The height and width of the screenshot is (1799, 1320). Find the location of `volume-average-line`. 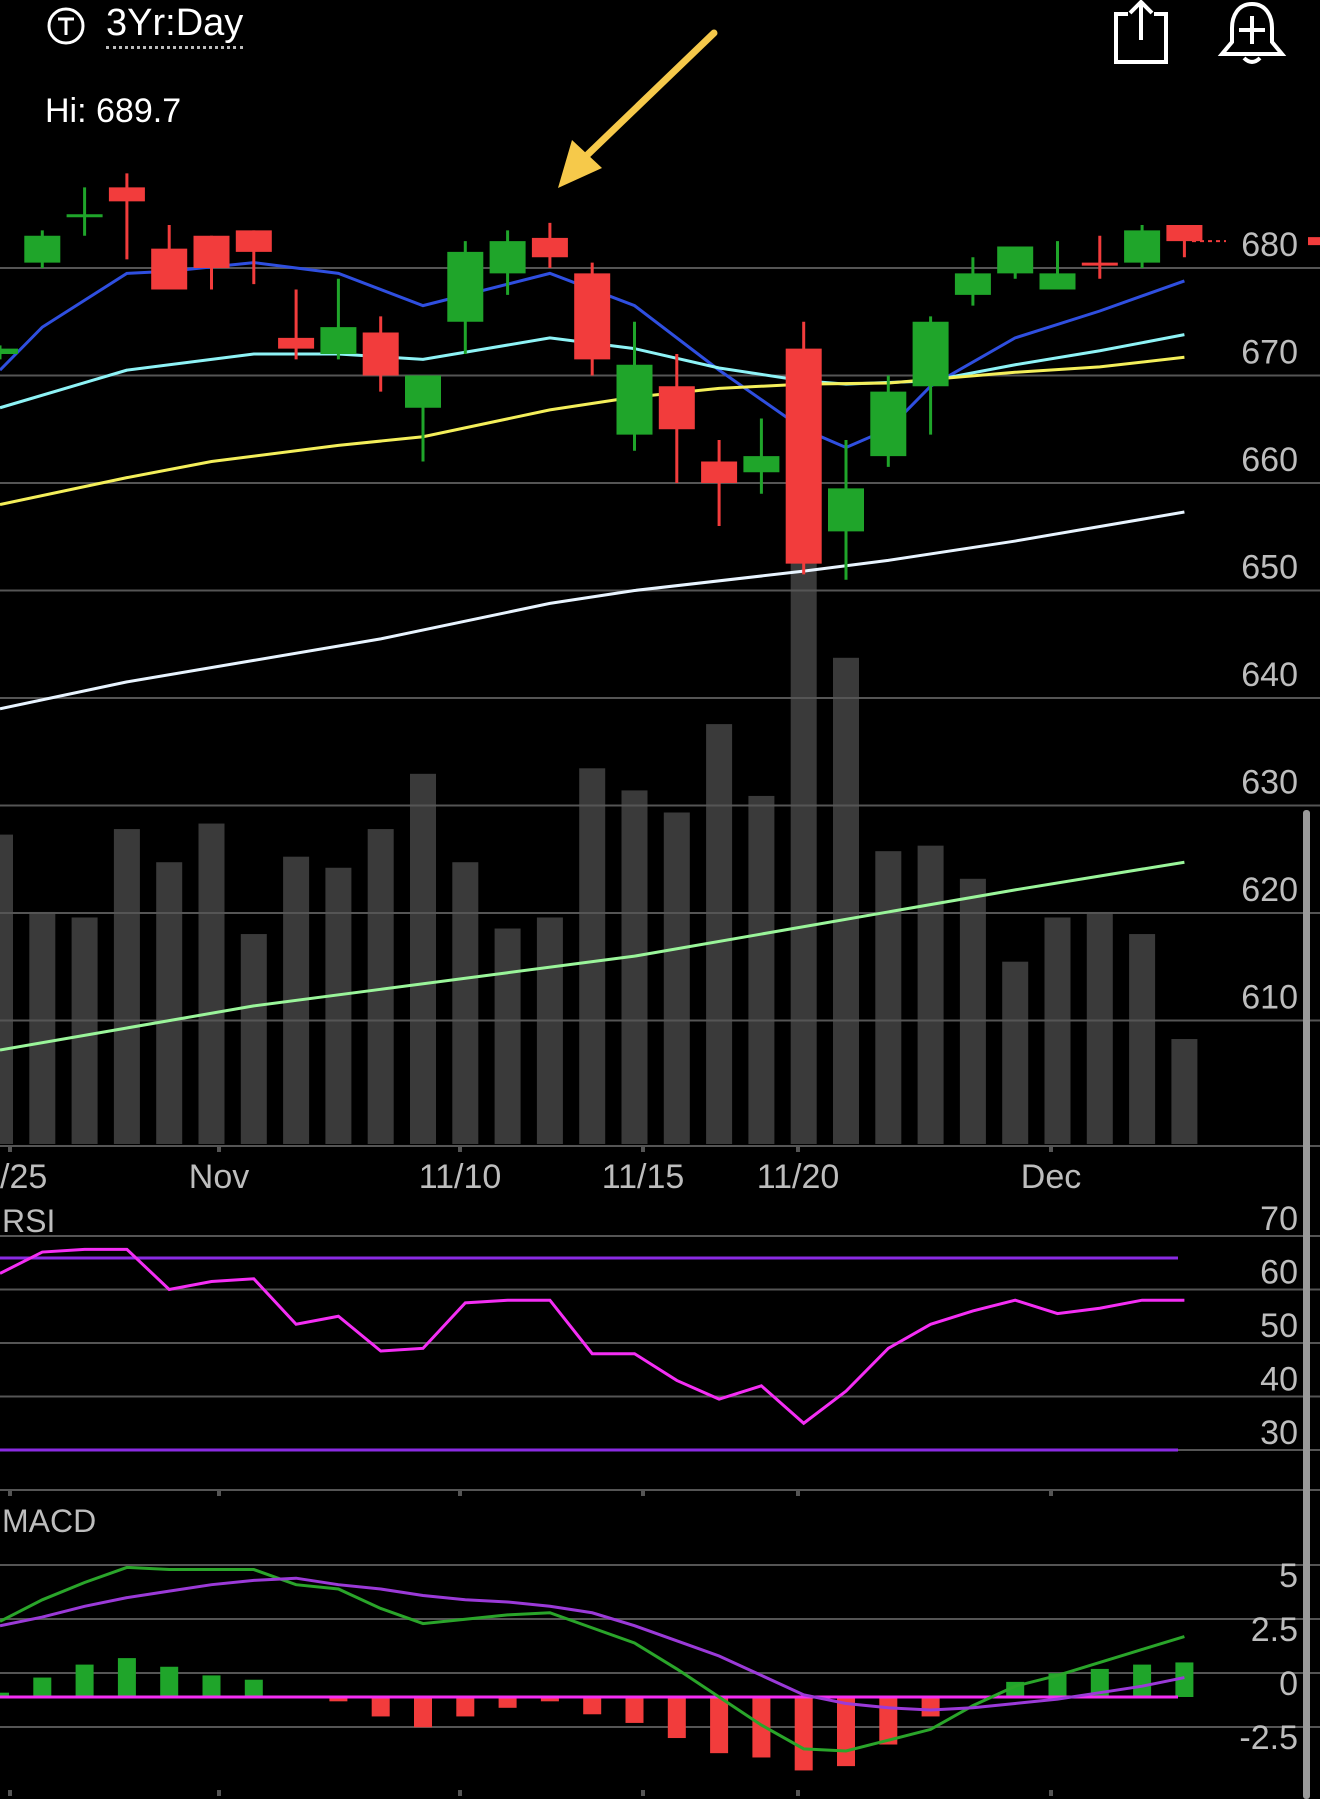

volume-average-line is located at coordinates (592, 956).